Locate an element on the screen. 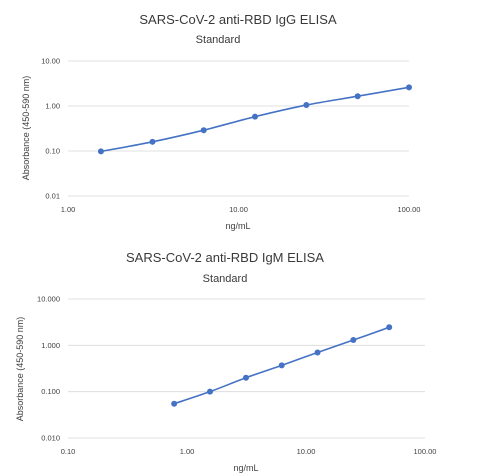 The width and height of the screenshot is (489, 476). chart-igg-xtick-label: 10.00 is located at coordinates (238, 209).